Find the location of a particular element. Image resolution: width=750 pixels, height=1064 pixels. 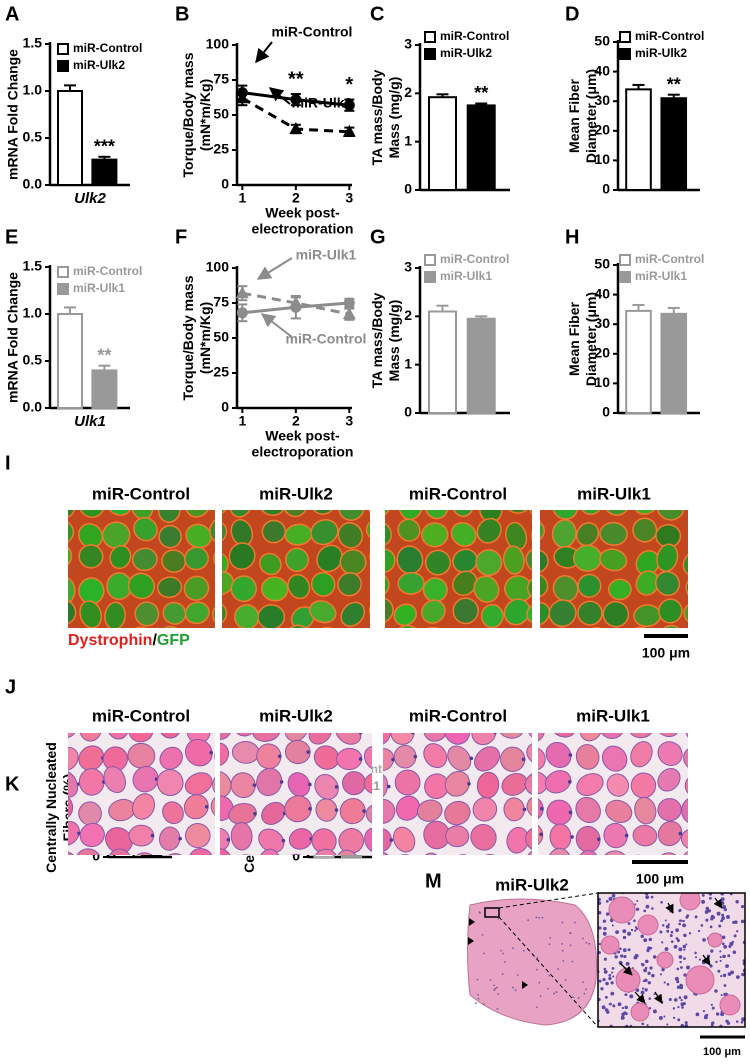

y-tick-label: 100 is located at coordinates (218, 44).